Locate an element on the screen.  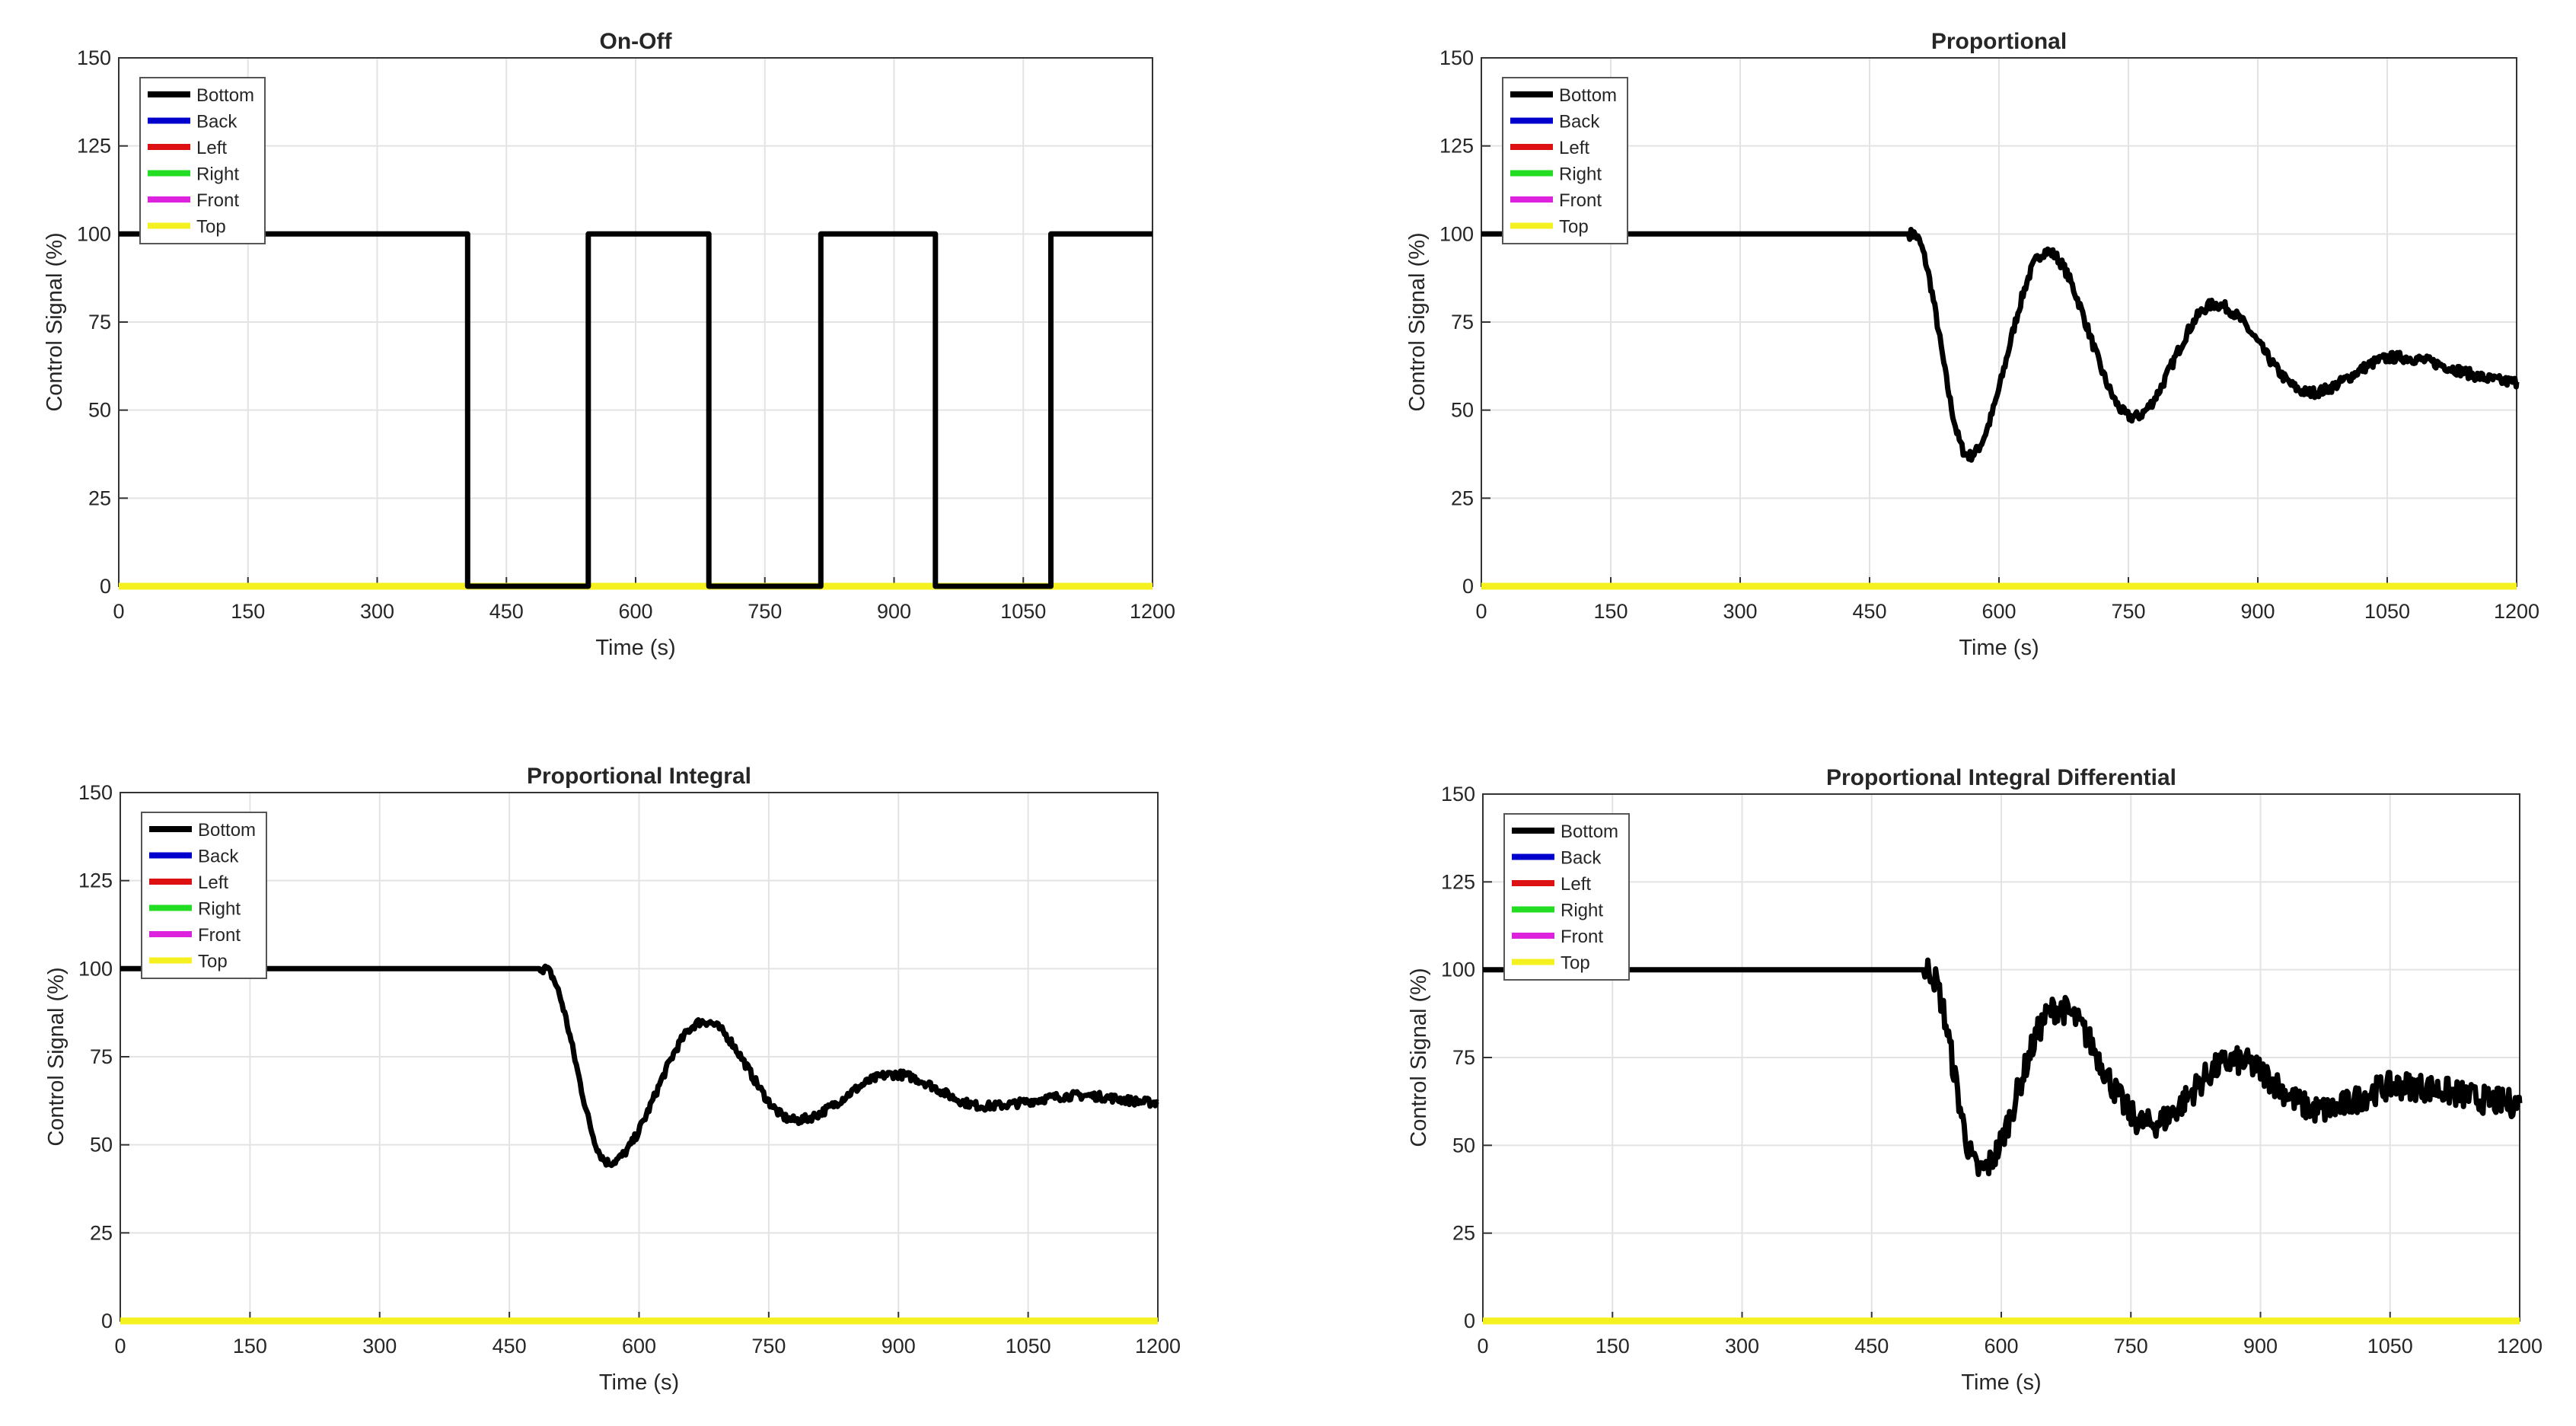
chart-title: Proportional Integral is located at coordinates (639, 776).